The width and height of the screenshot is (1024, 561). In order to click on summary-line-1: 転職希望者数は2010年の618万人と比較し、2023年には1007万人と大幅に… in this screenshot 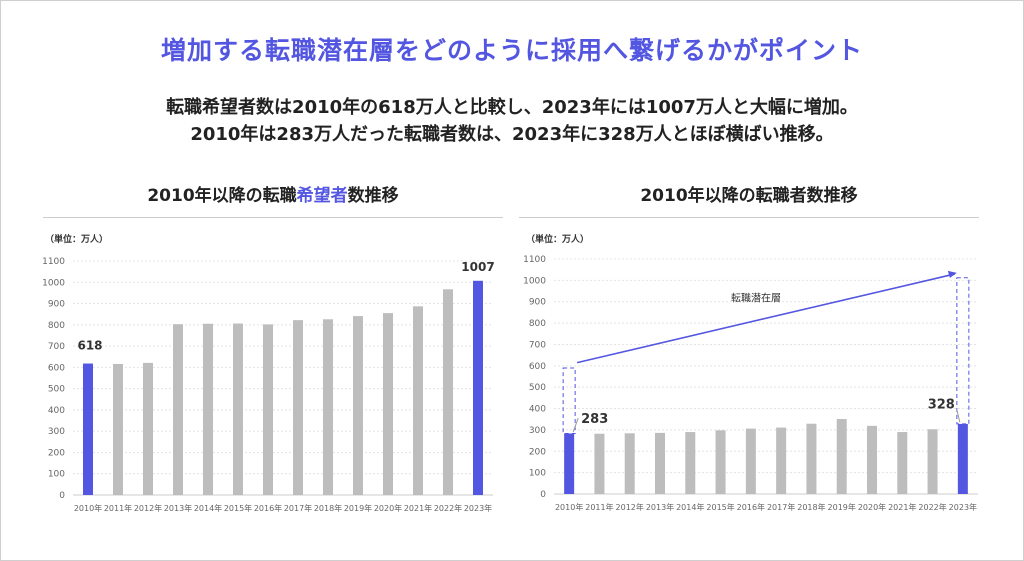, I will do `click(512, 107)`.